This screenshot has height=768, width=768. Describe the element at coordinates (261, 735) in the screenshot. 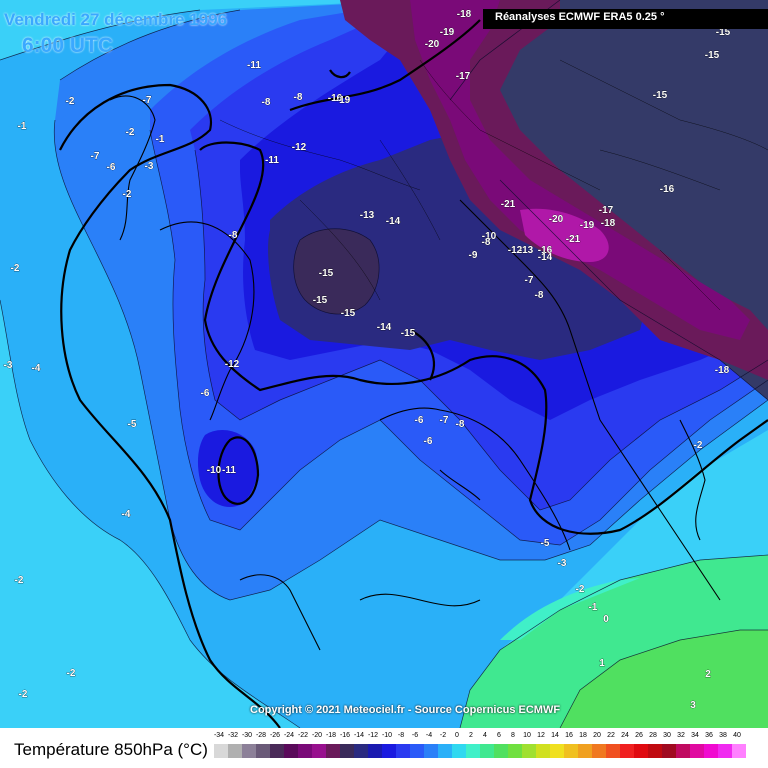

I see `legend-label: -28` at that location.